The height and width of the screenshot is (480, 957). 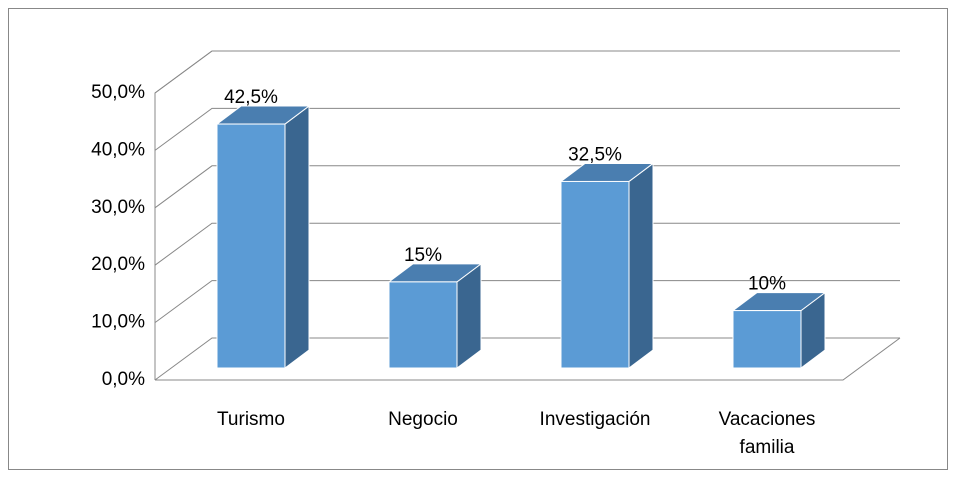 What do you see at coordinates (118, 264) in the screenshot?
I see `y-tick-label: 20,0%` at bounding box center [118, 264].